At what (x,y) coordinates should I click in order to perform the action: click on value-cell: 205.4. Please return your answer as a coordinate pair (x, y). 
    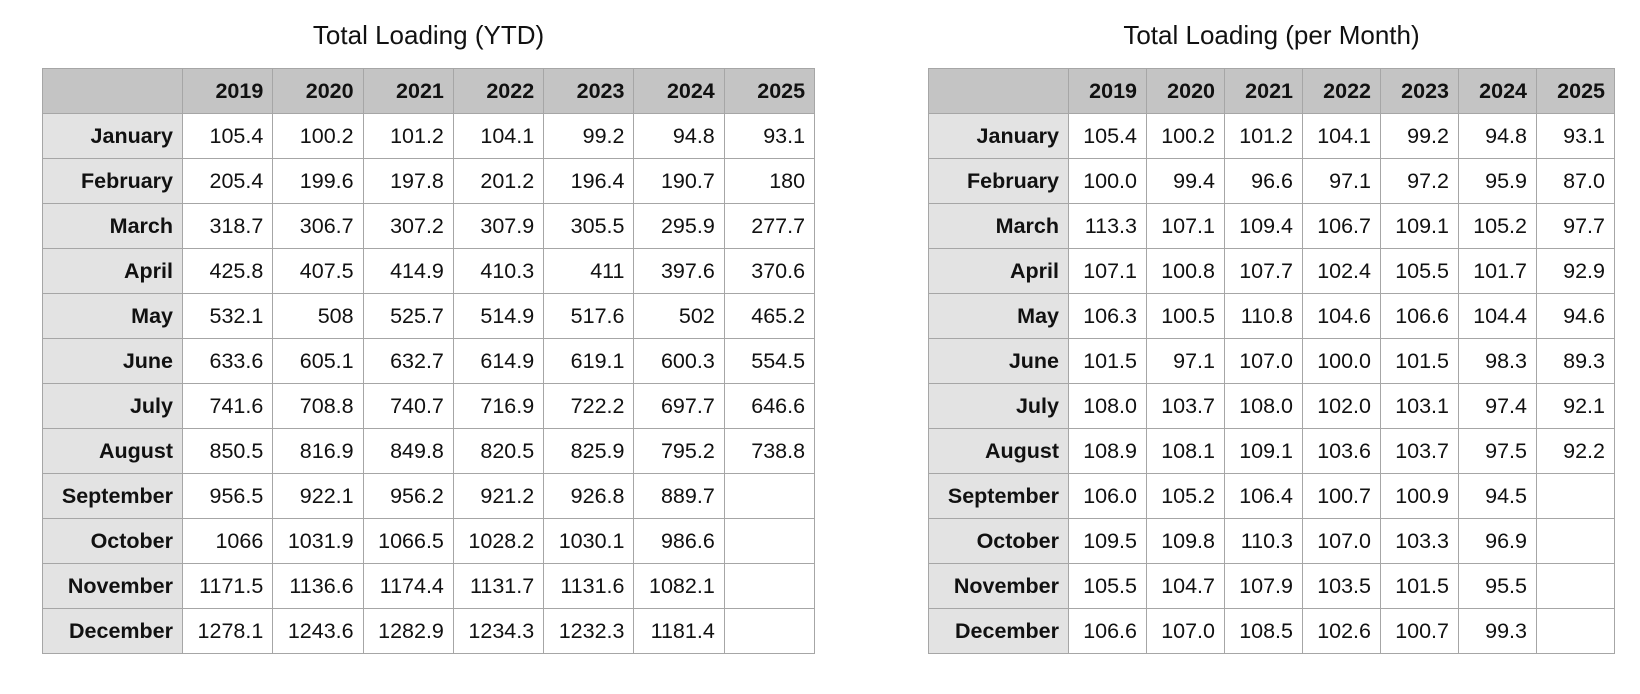
    Looking at the image, I should click on (227, 181).